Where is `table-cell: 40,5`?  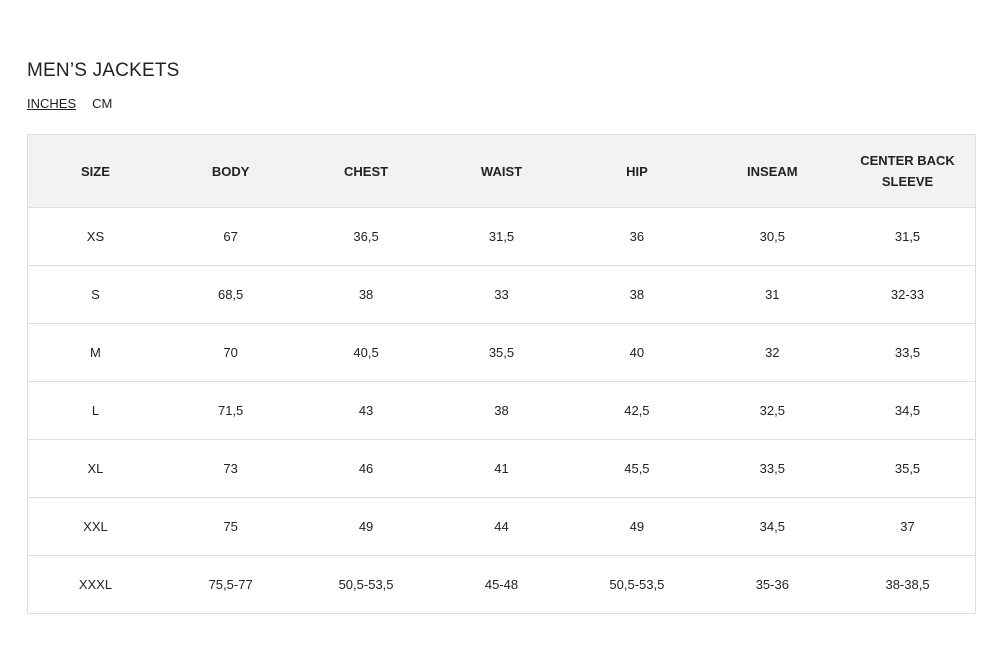
table-cell: 40,5 is located at coordinates (366, 352).